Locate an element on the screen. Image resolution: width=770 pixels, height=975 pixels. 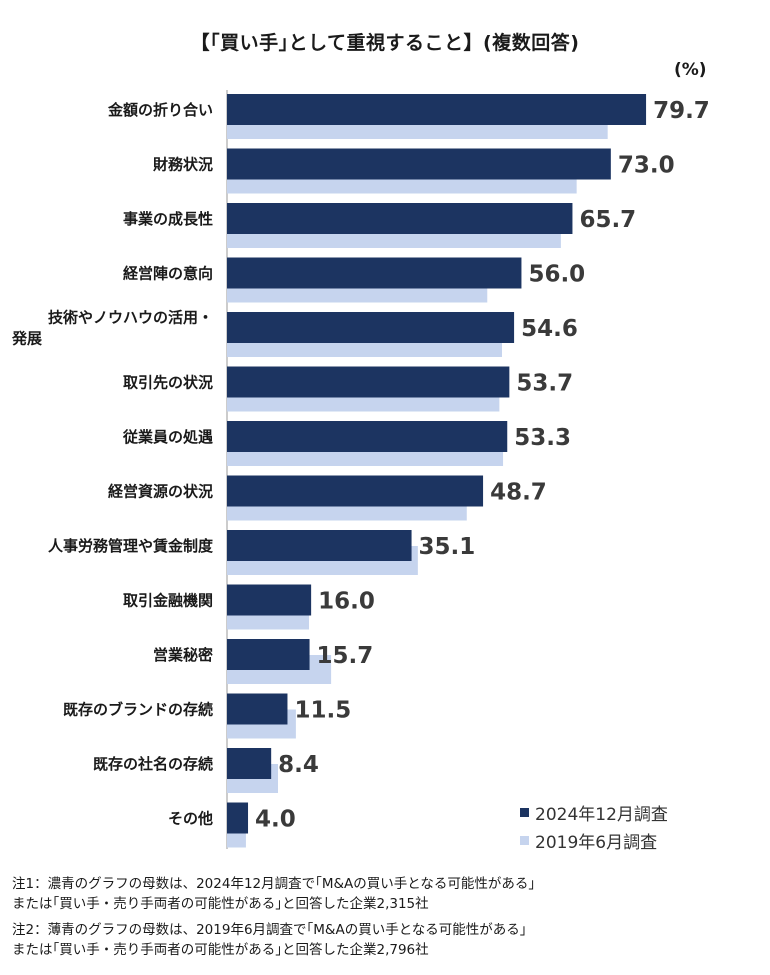
category-label-0-0: 金額の折り合い is located at coordinates (160, 110).